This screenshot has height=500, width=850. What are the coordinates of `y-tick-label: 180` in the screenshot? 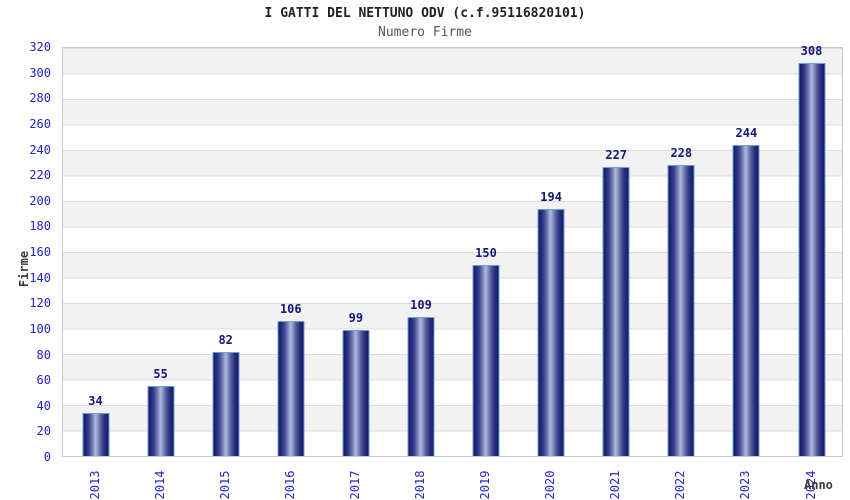 It's located at (40, 226).